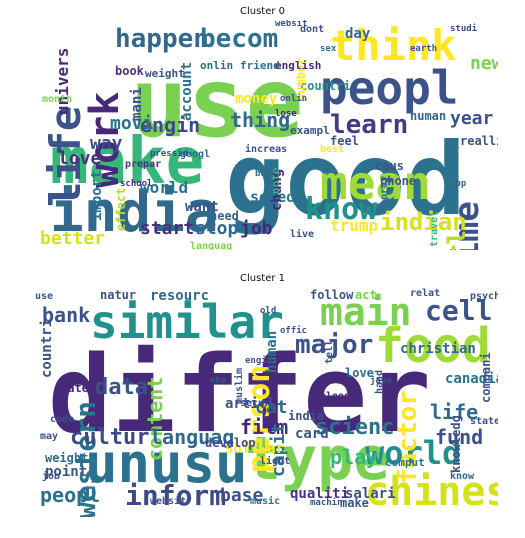  Describe the element at coordinates (312, 29) in the screenshot. I see `cluster-0-word: dont` at that location.